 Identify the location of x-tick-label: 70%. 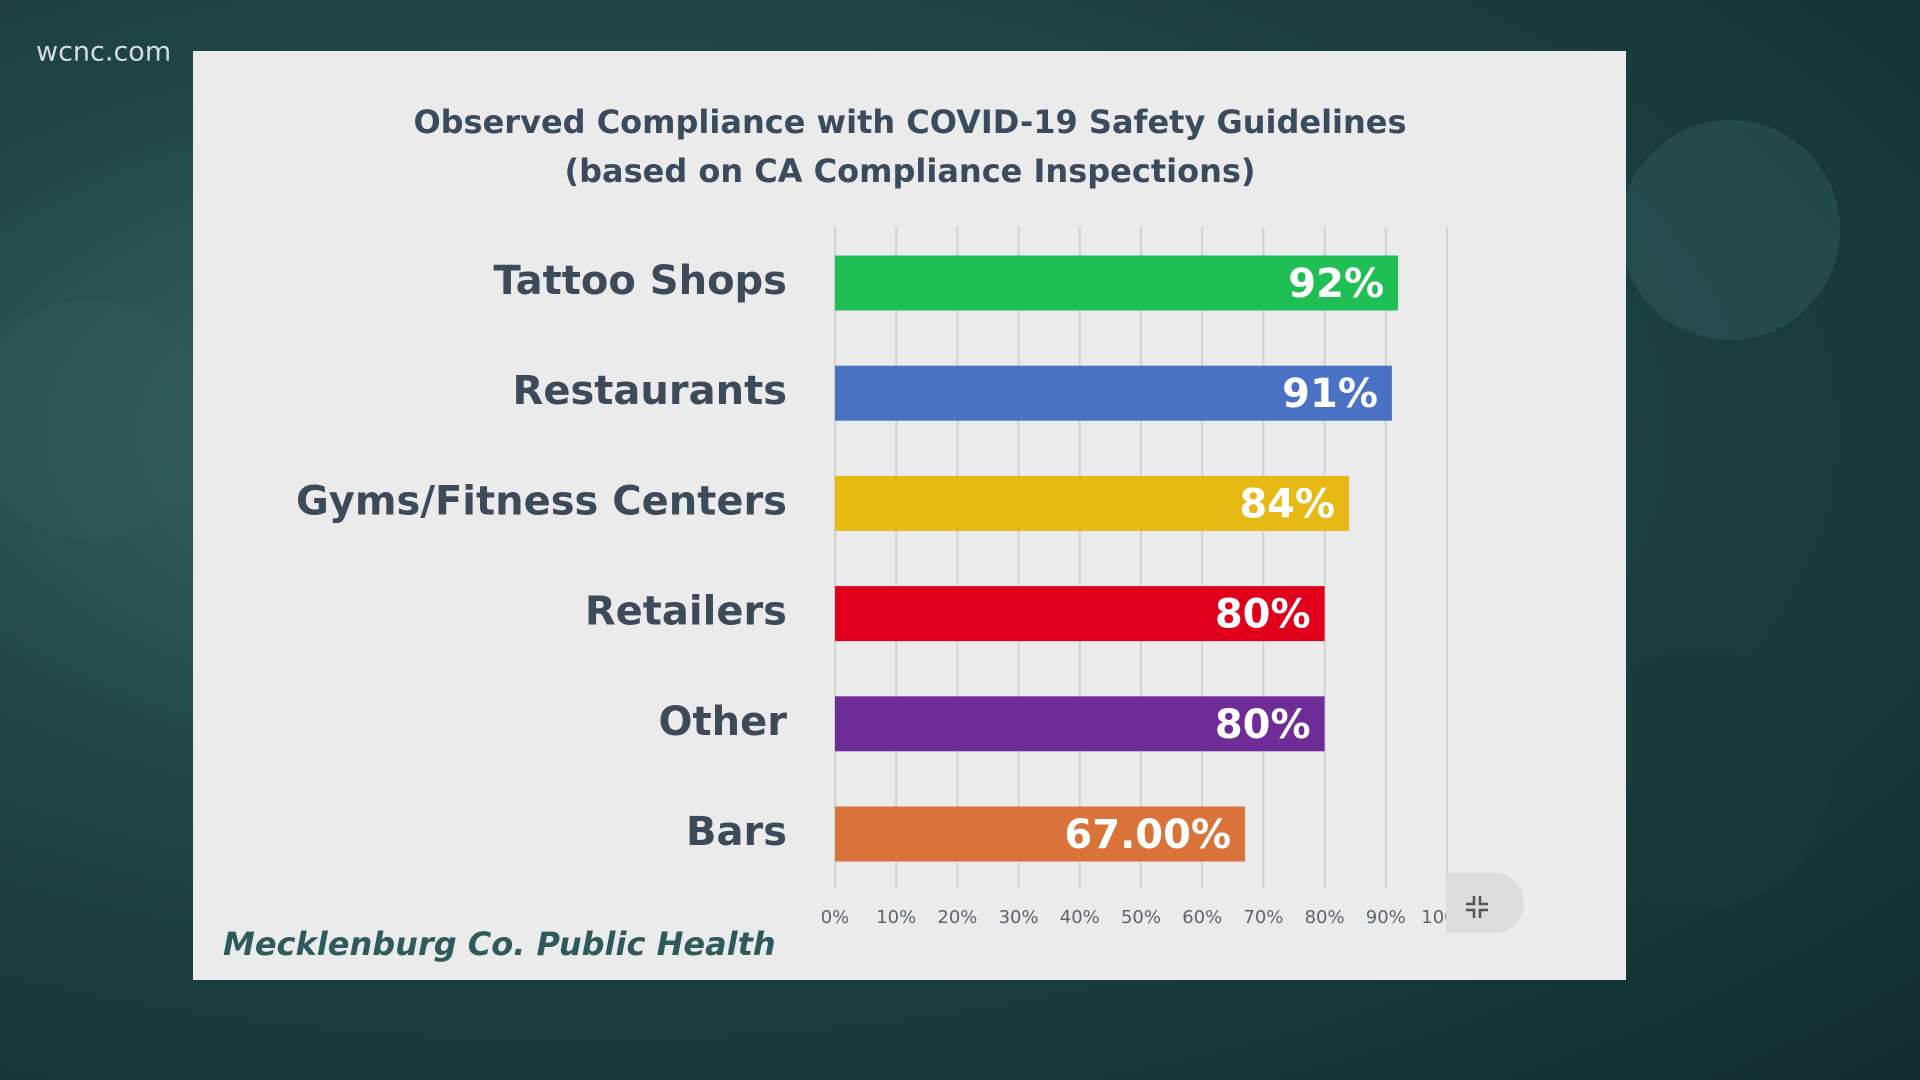
(1263, 917).